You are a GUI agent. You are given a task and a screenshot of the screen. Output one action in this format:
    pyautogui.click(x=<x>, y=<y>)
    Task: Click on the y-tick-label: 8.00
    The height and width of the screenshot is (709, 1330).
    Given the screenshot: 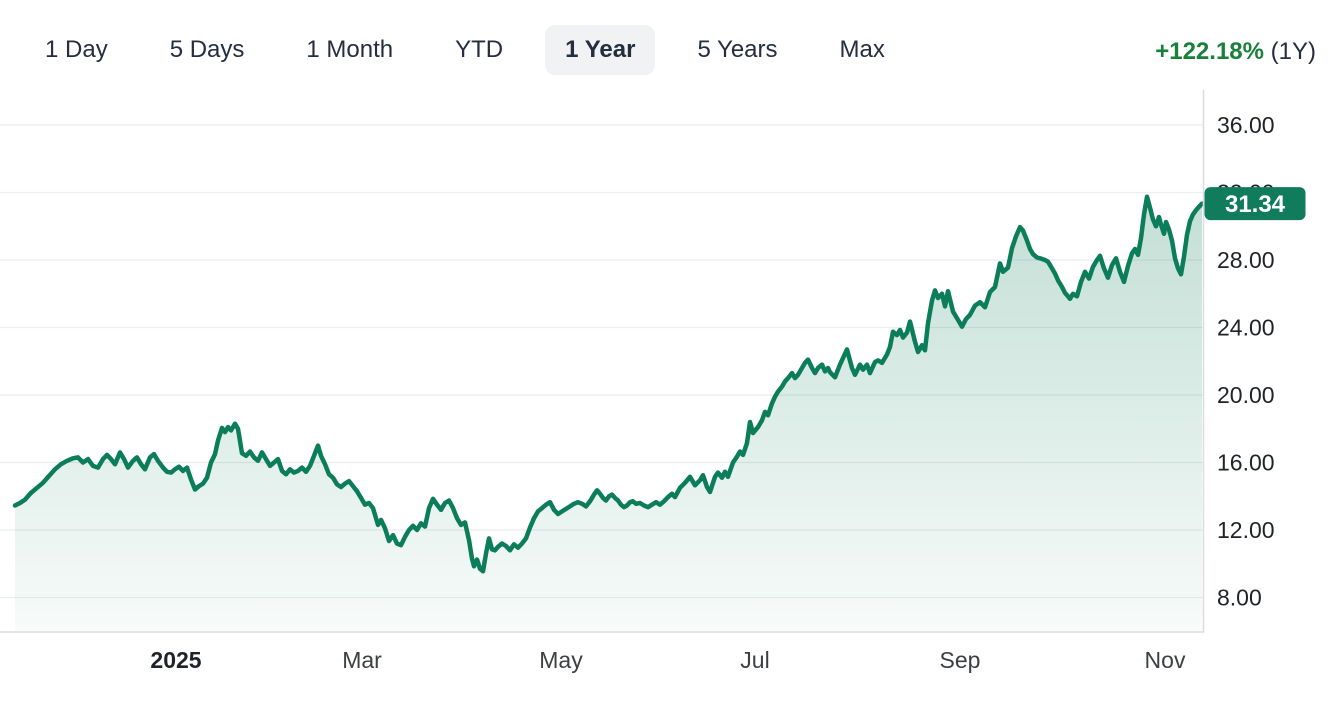 What is the action you would take?
    pyautogui.click(x=1239, y=598)
    